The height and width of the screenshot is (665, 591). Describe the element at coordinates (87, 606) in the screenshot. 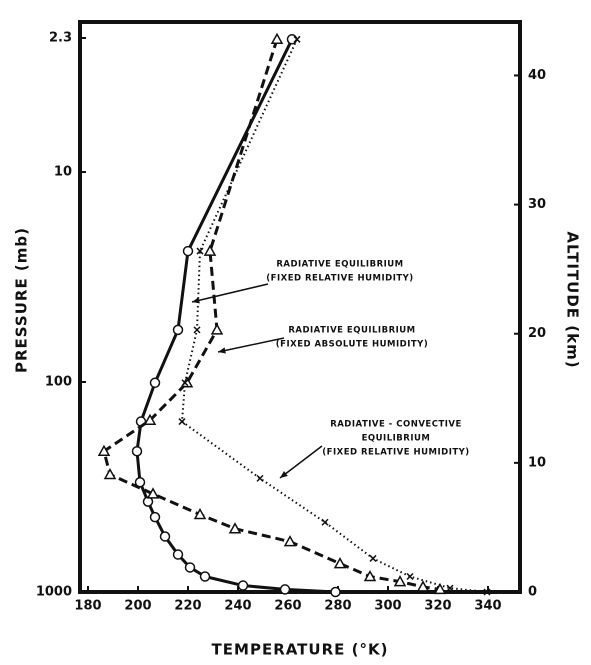

I see `x-tick-label: 180` at that location.